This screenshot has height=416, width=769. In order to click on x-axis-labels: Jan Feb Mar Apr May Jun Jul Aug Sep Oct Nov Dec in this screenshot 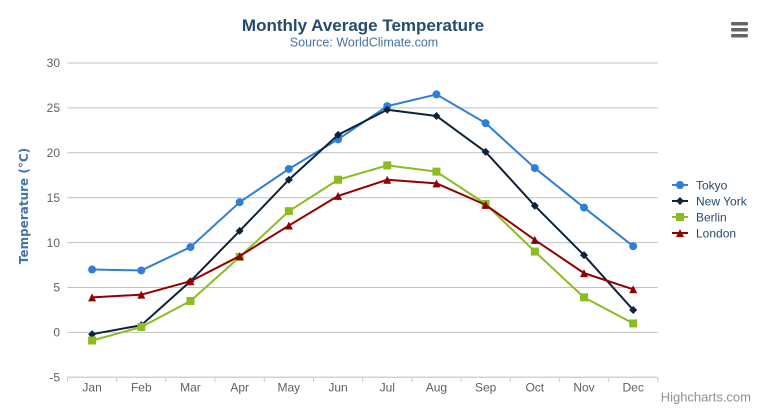, I will do `click(362, 388)`.